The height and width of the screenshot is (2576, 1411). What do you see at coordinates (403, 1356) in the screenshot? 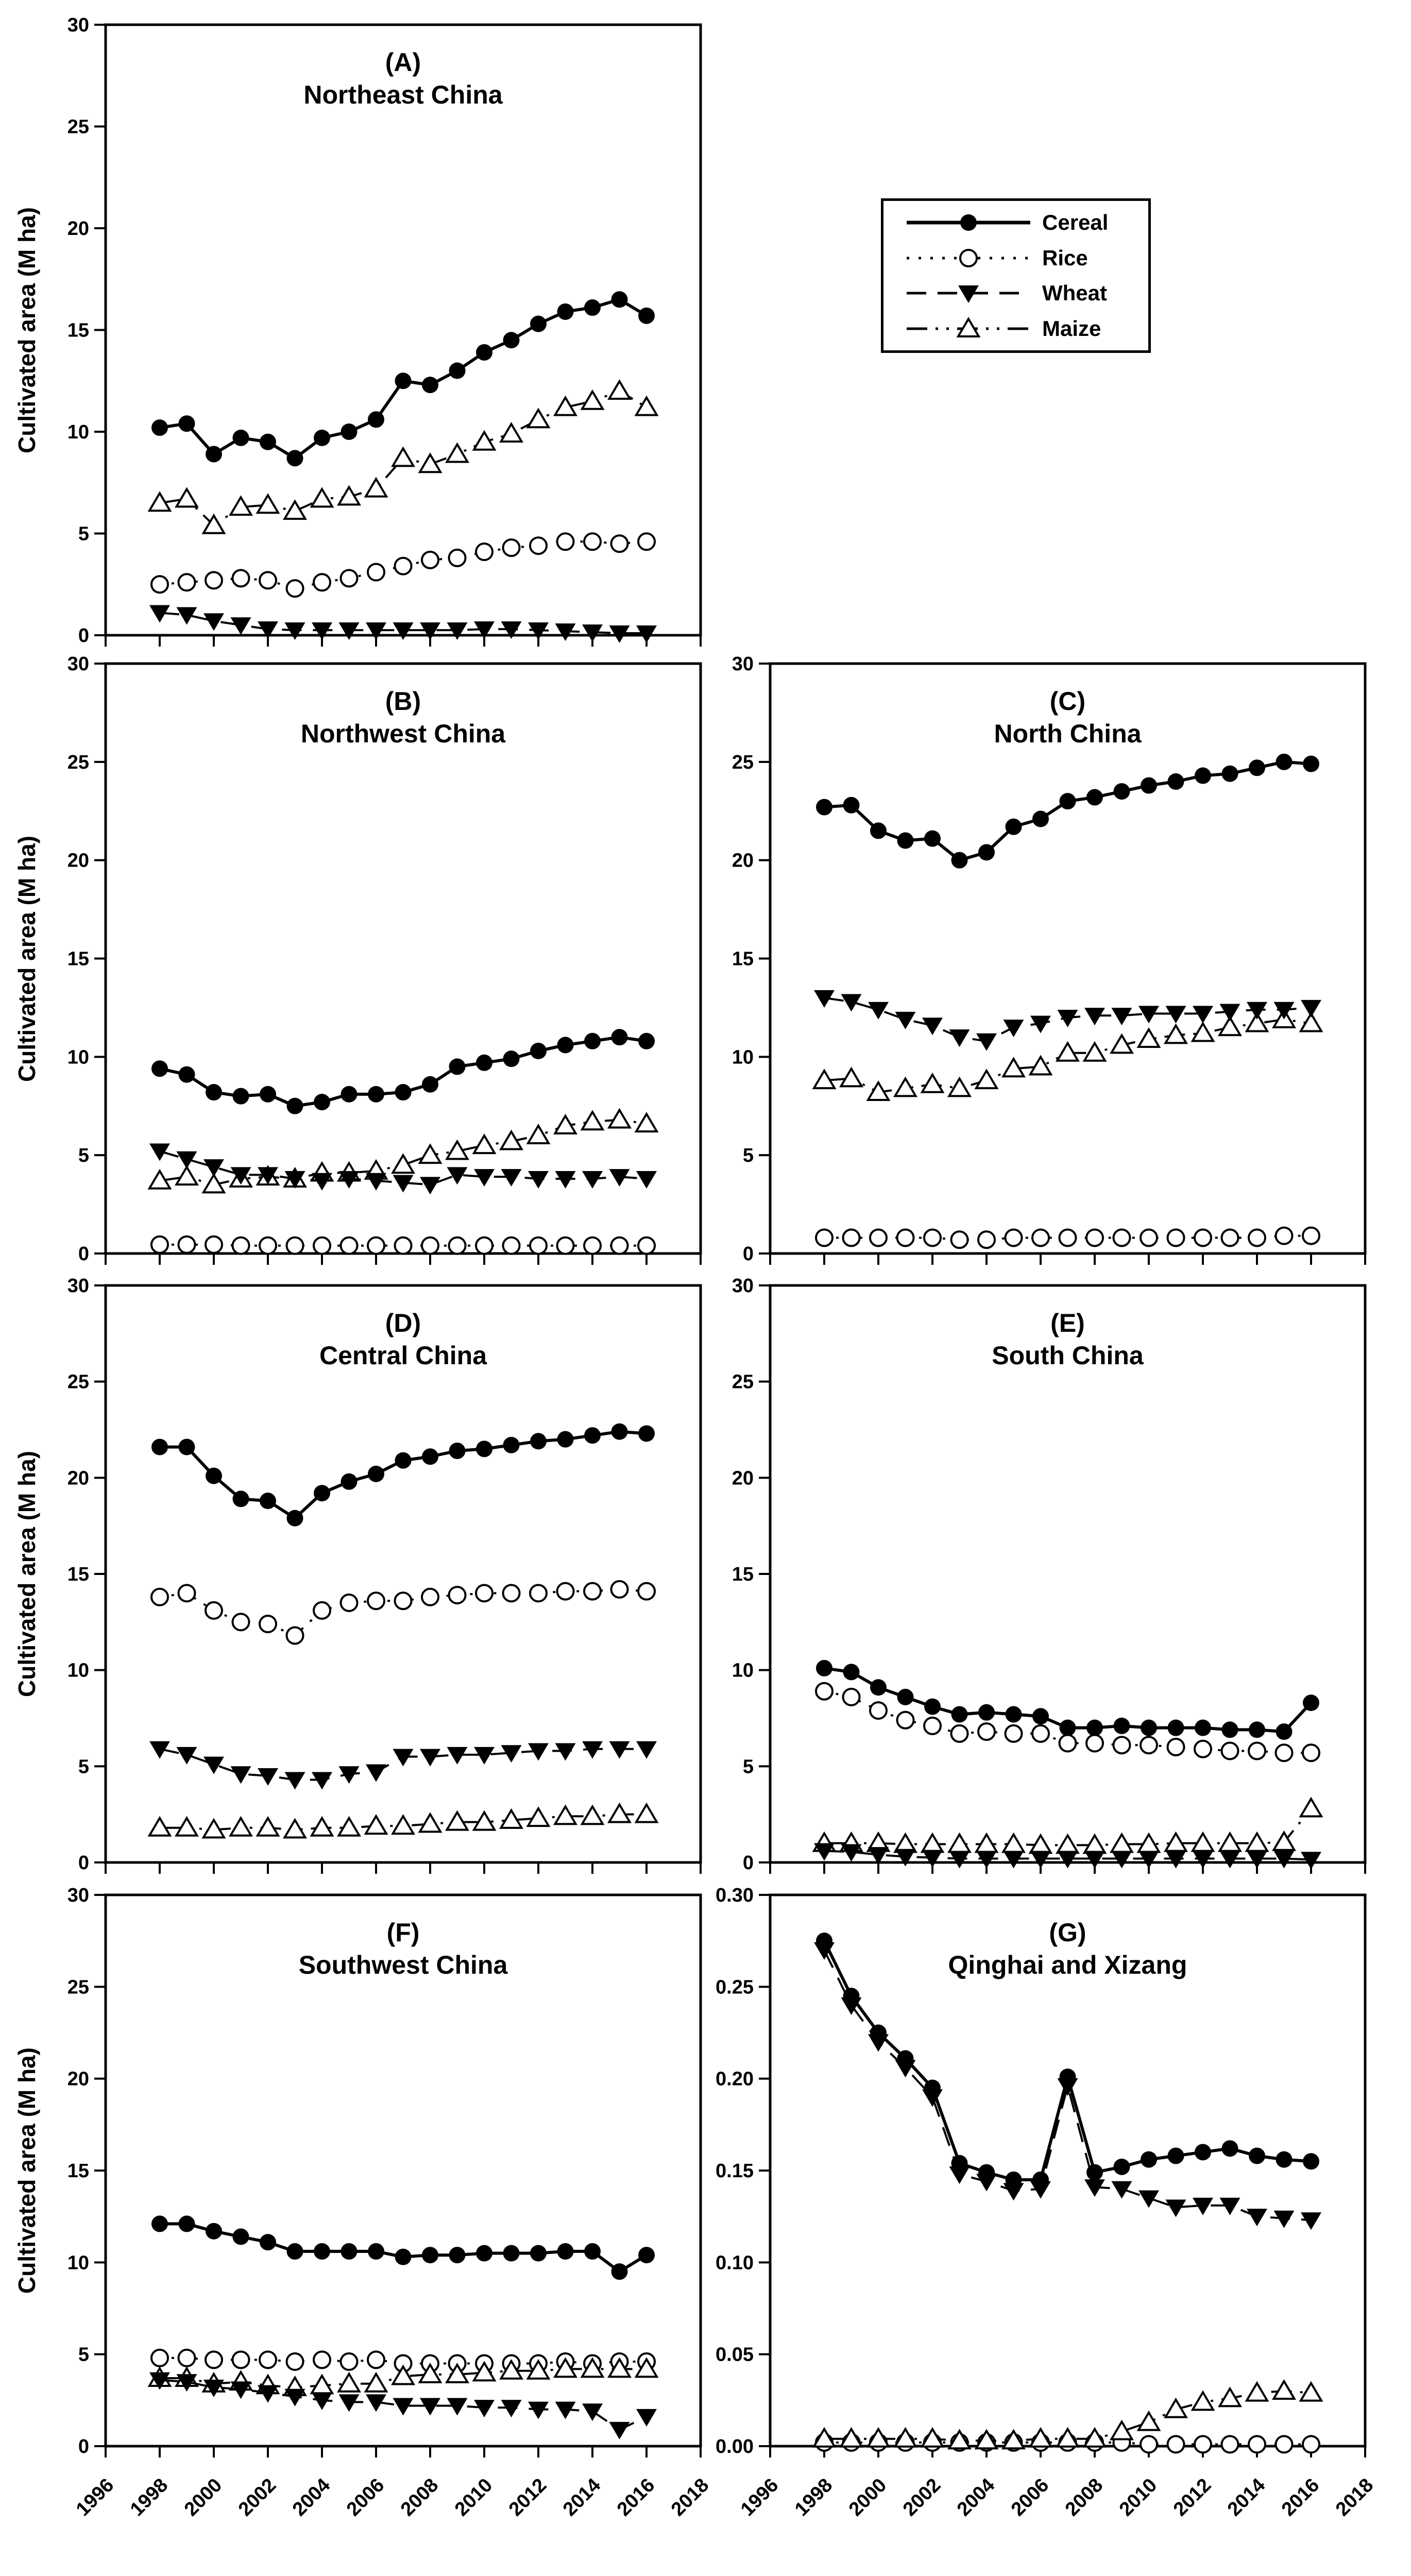
I see `panel-d-region: Central China` at bounding box center [403, 1356].